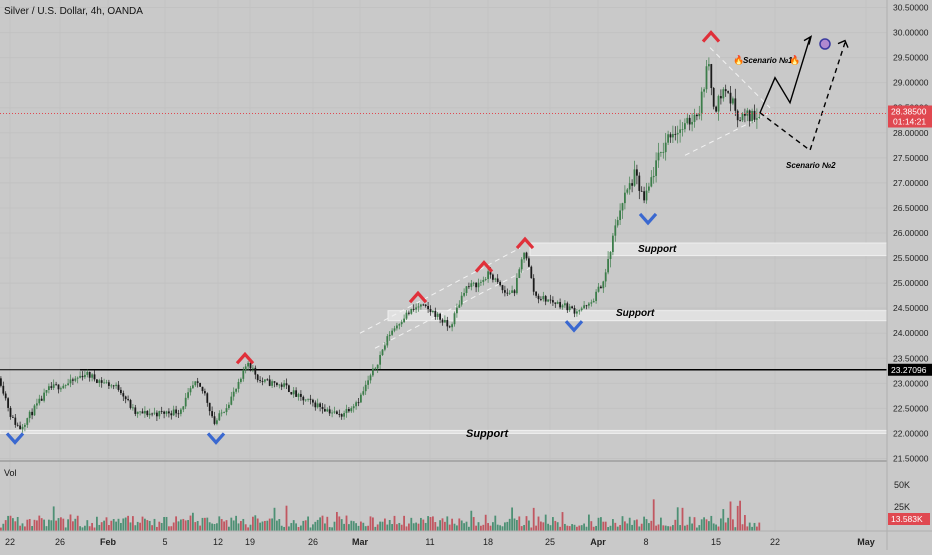 The height and width of the screenshot is (555, 932). Describe the element at coordinates (440, 542) in the screenshot. I see `time-axis: 22 26 Feb 5 12 19 26 Mar 11 18 25 Apr 8 15 22 May` at that location.